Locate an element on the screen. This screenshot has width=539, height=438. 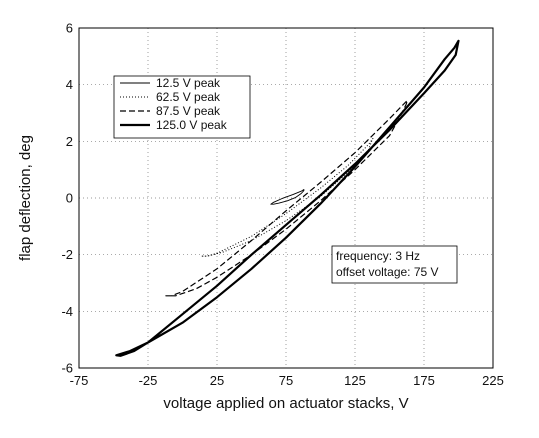
x-tick-label: -25 is located at coordinates (148, 380).